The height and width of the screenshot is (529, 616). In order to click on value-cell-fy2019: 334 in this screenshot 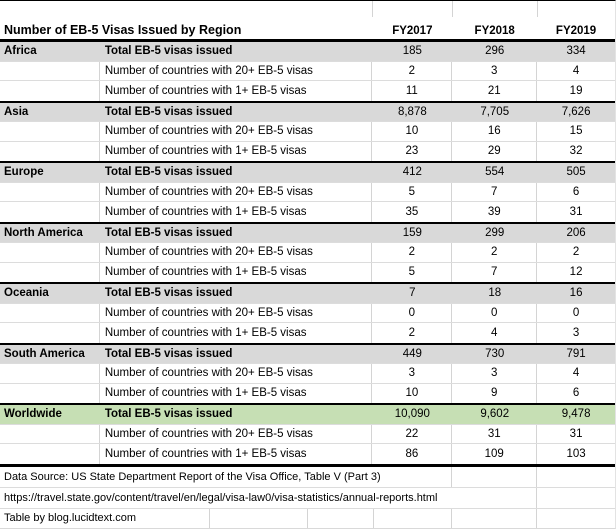, I will do `click(576, 51)`.